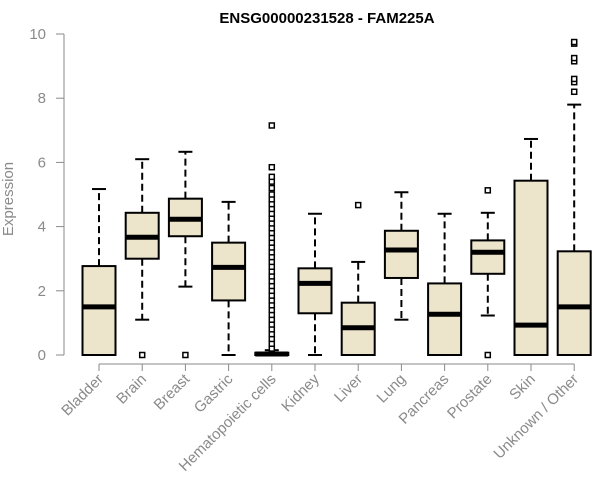 The image size is (600, 500). What do you see at coordinates (172, 391) in the screenshot?
I see `x-tick-label: Breast` at bounding box center [172, 391].